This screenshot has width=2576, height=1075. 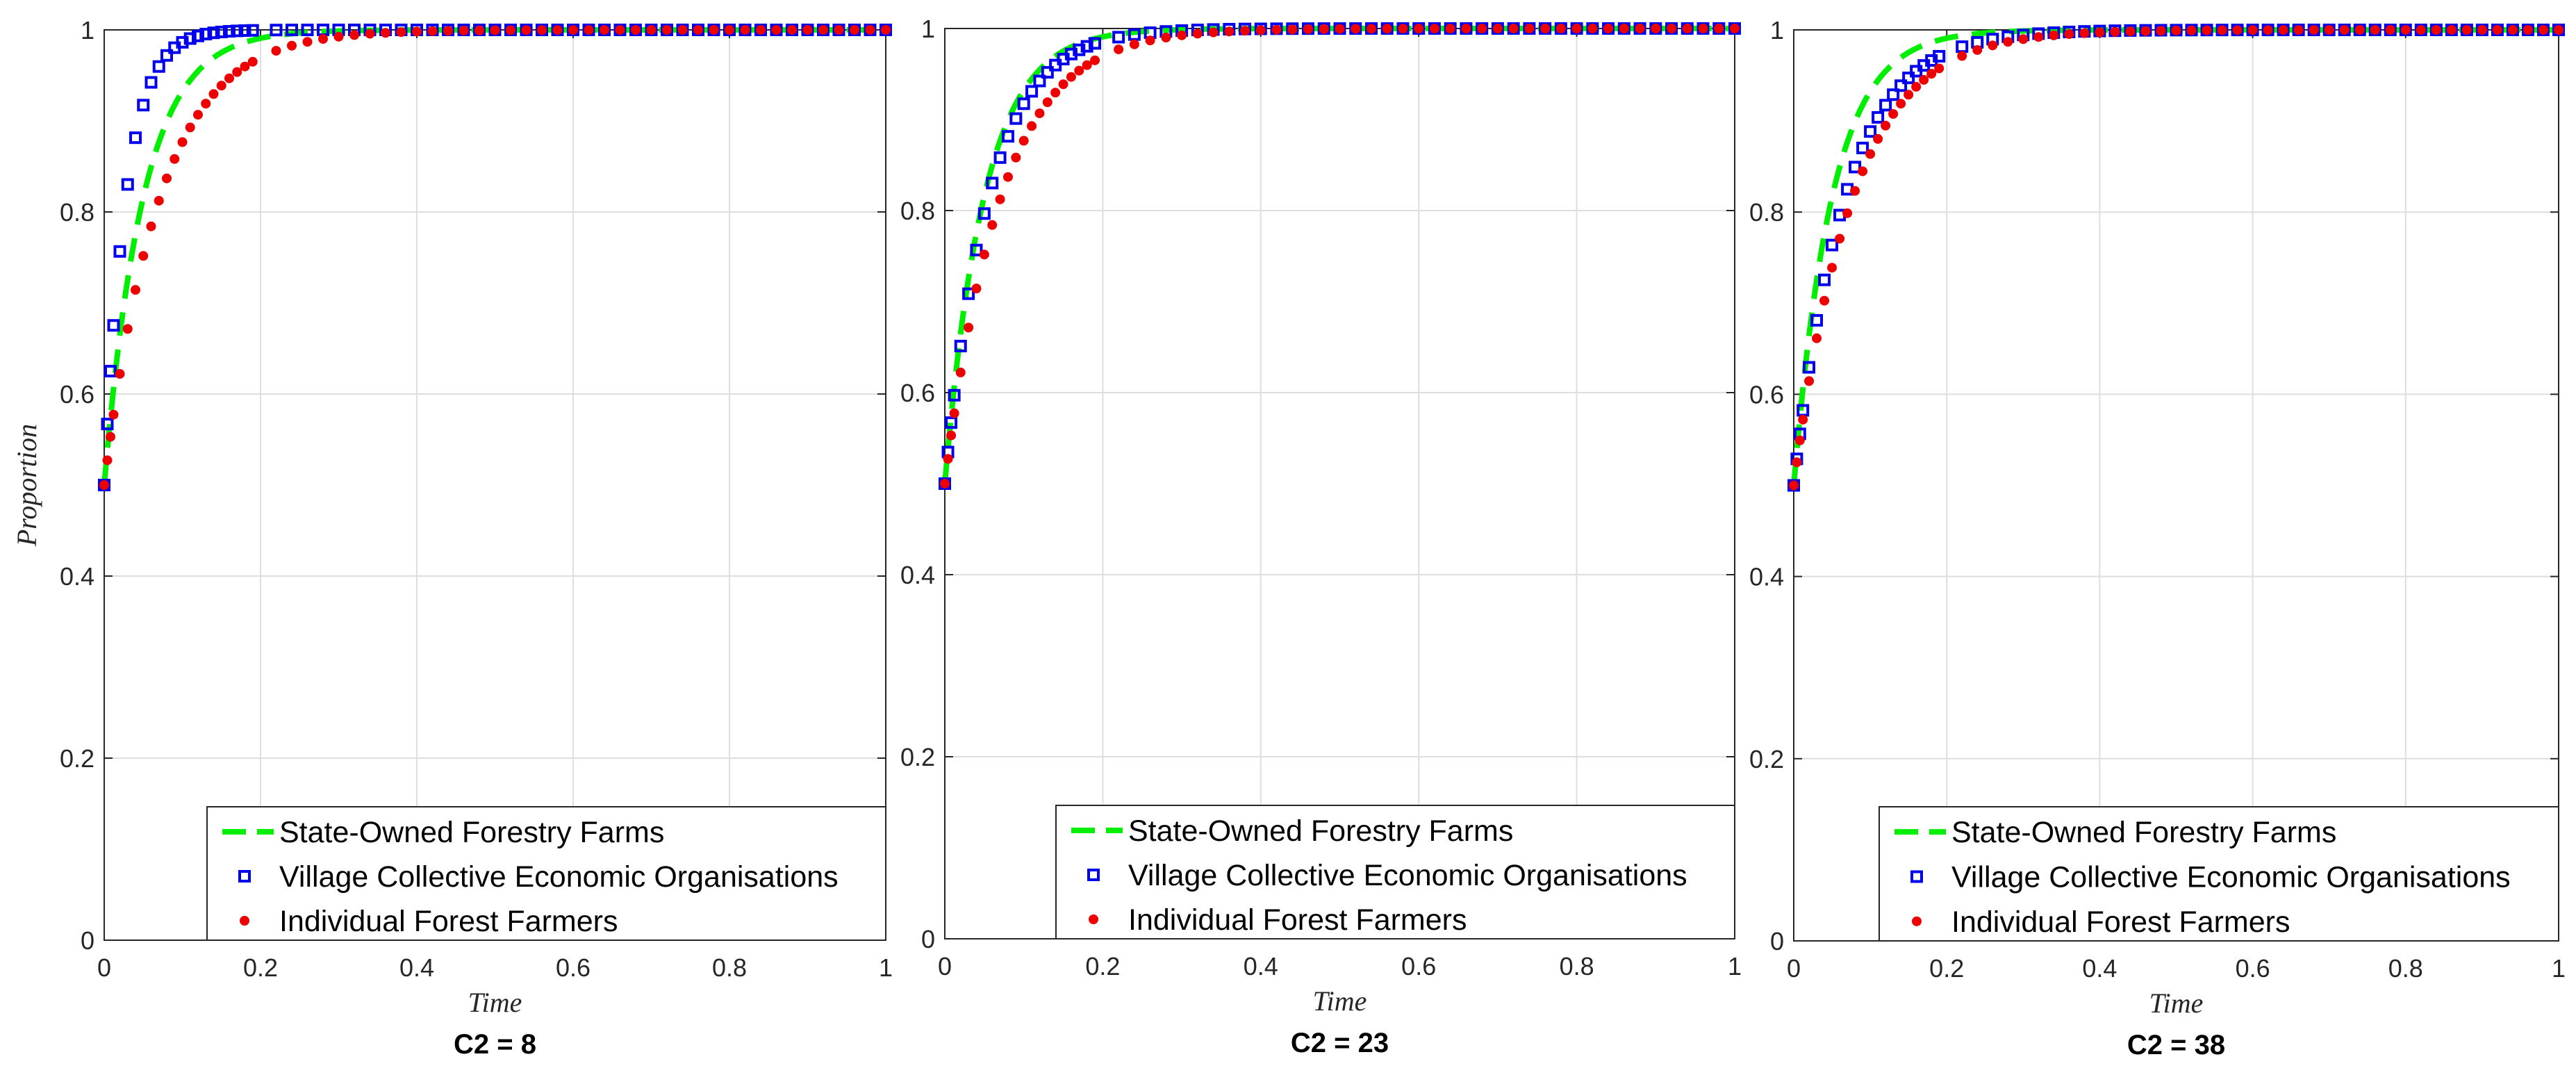 I want to click on y-tick-label: 1, so click(x=928, y=29).